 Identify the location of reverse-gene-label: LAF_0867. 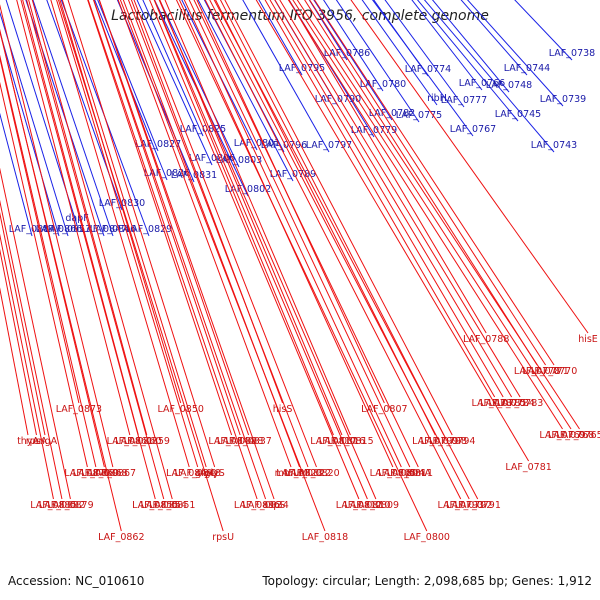
(113, 473).